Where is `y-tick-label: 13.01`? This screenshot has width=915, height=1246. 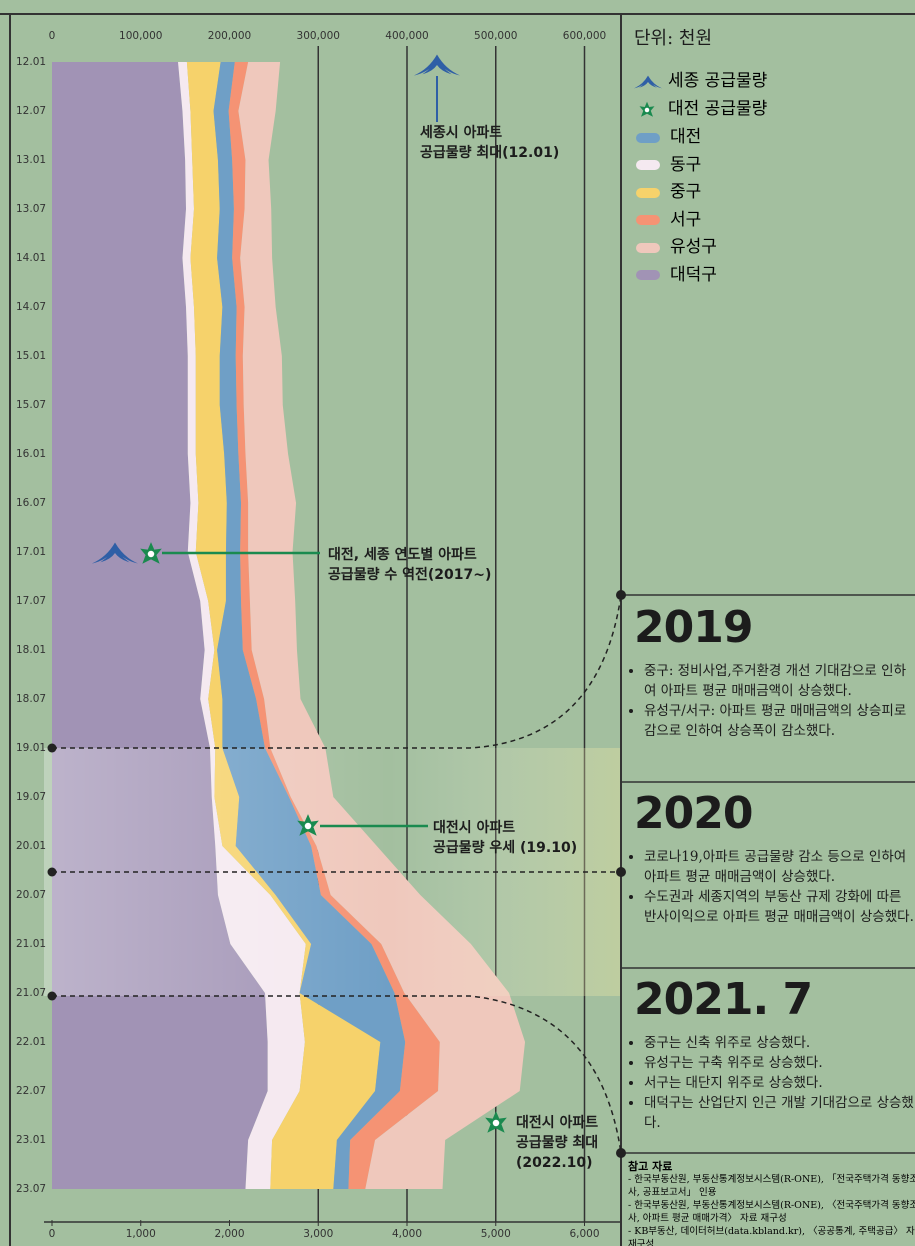
y-tick-label: 13.01 is located at coordinates (31, 160).